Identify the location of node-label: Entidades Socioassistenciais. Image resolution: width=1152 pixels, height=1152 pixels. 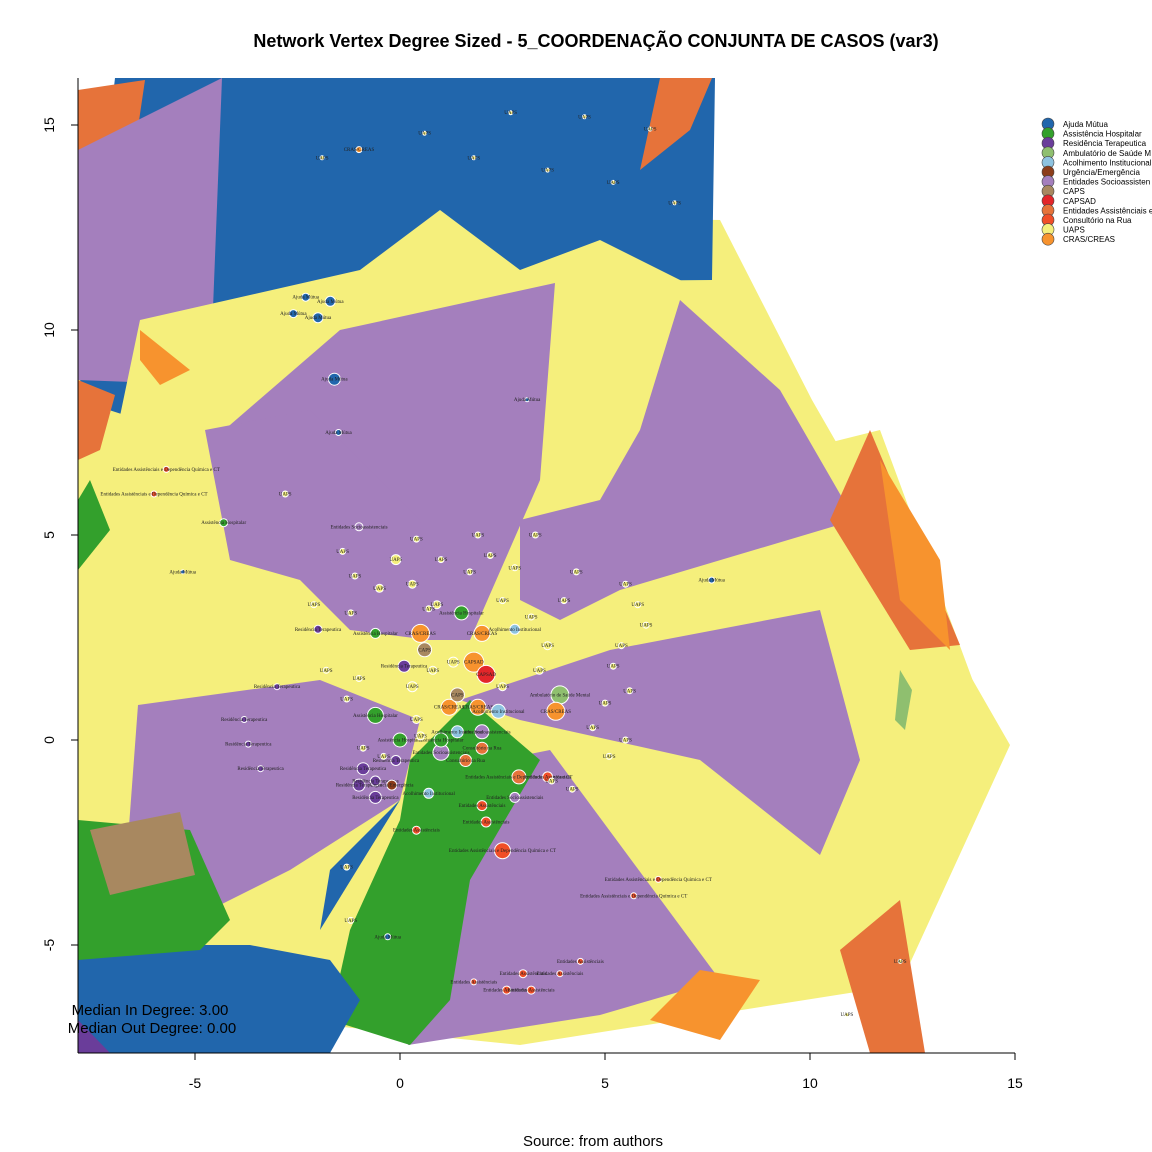
(481, 732).